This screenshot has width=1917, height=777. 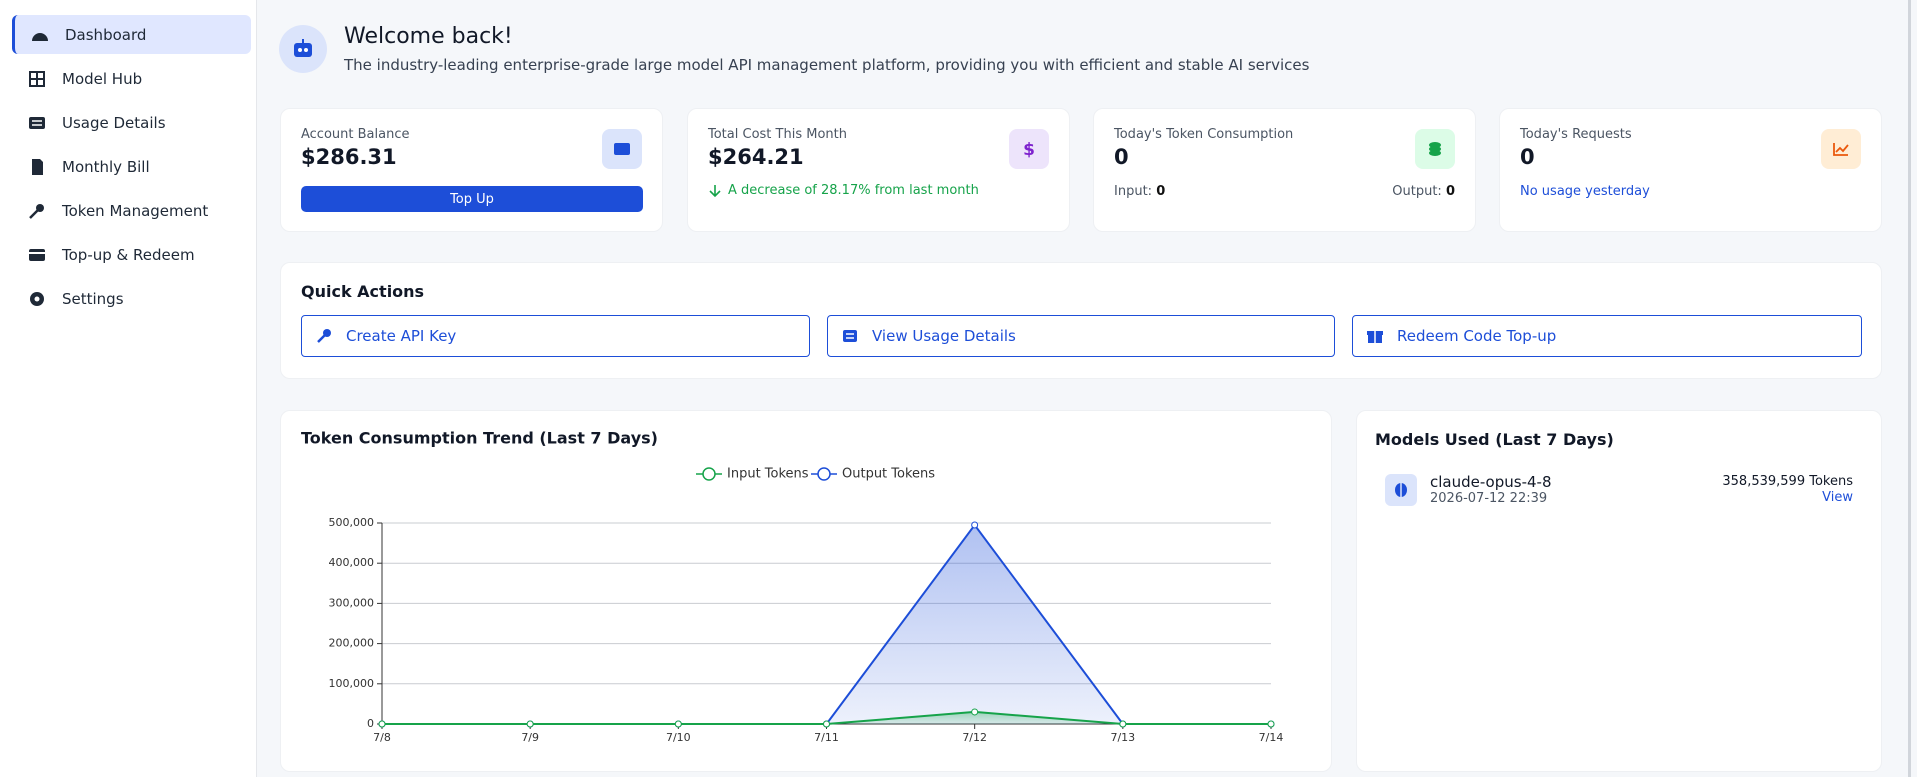 I want to click on x-tick-label: 7/13, so click(x=1122, y=737).